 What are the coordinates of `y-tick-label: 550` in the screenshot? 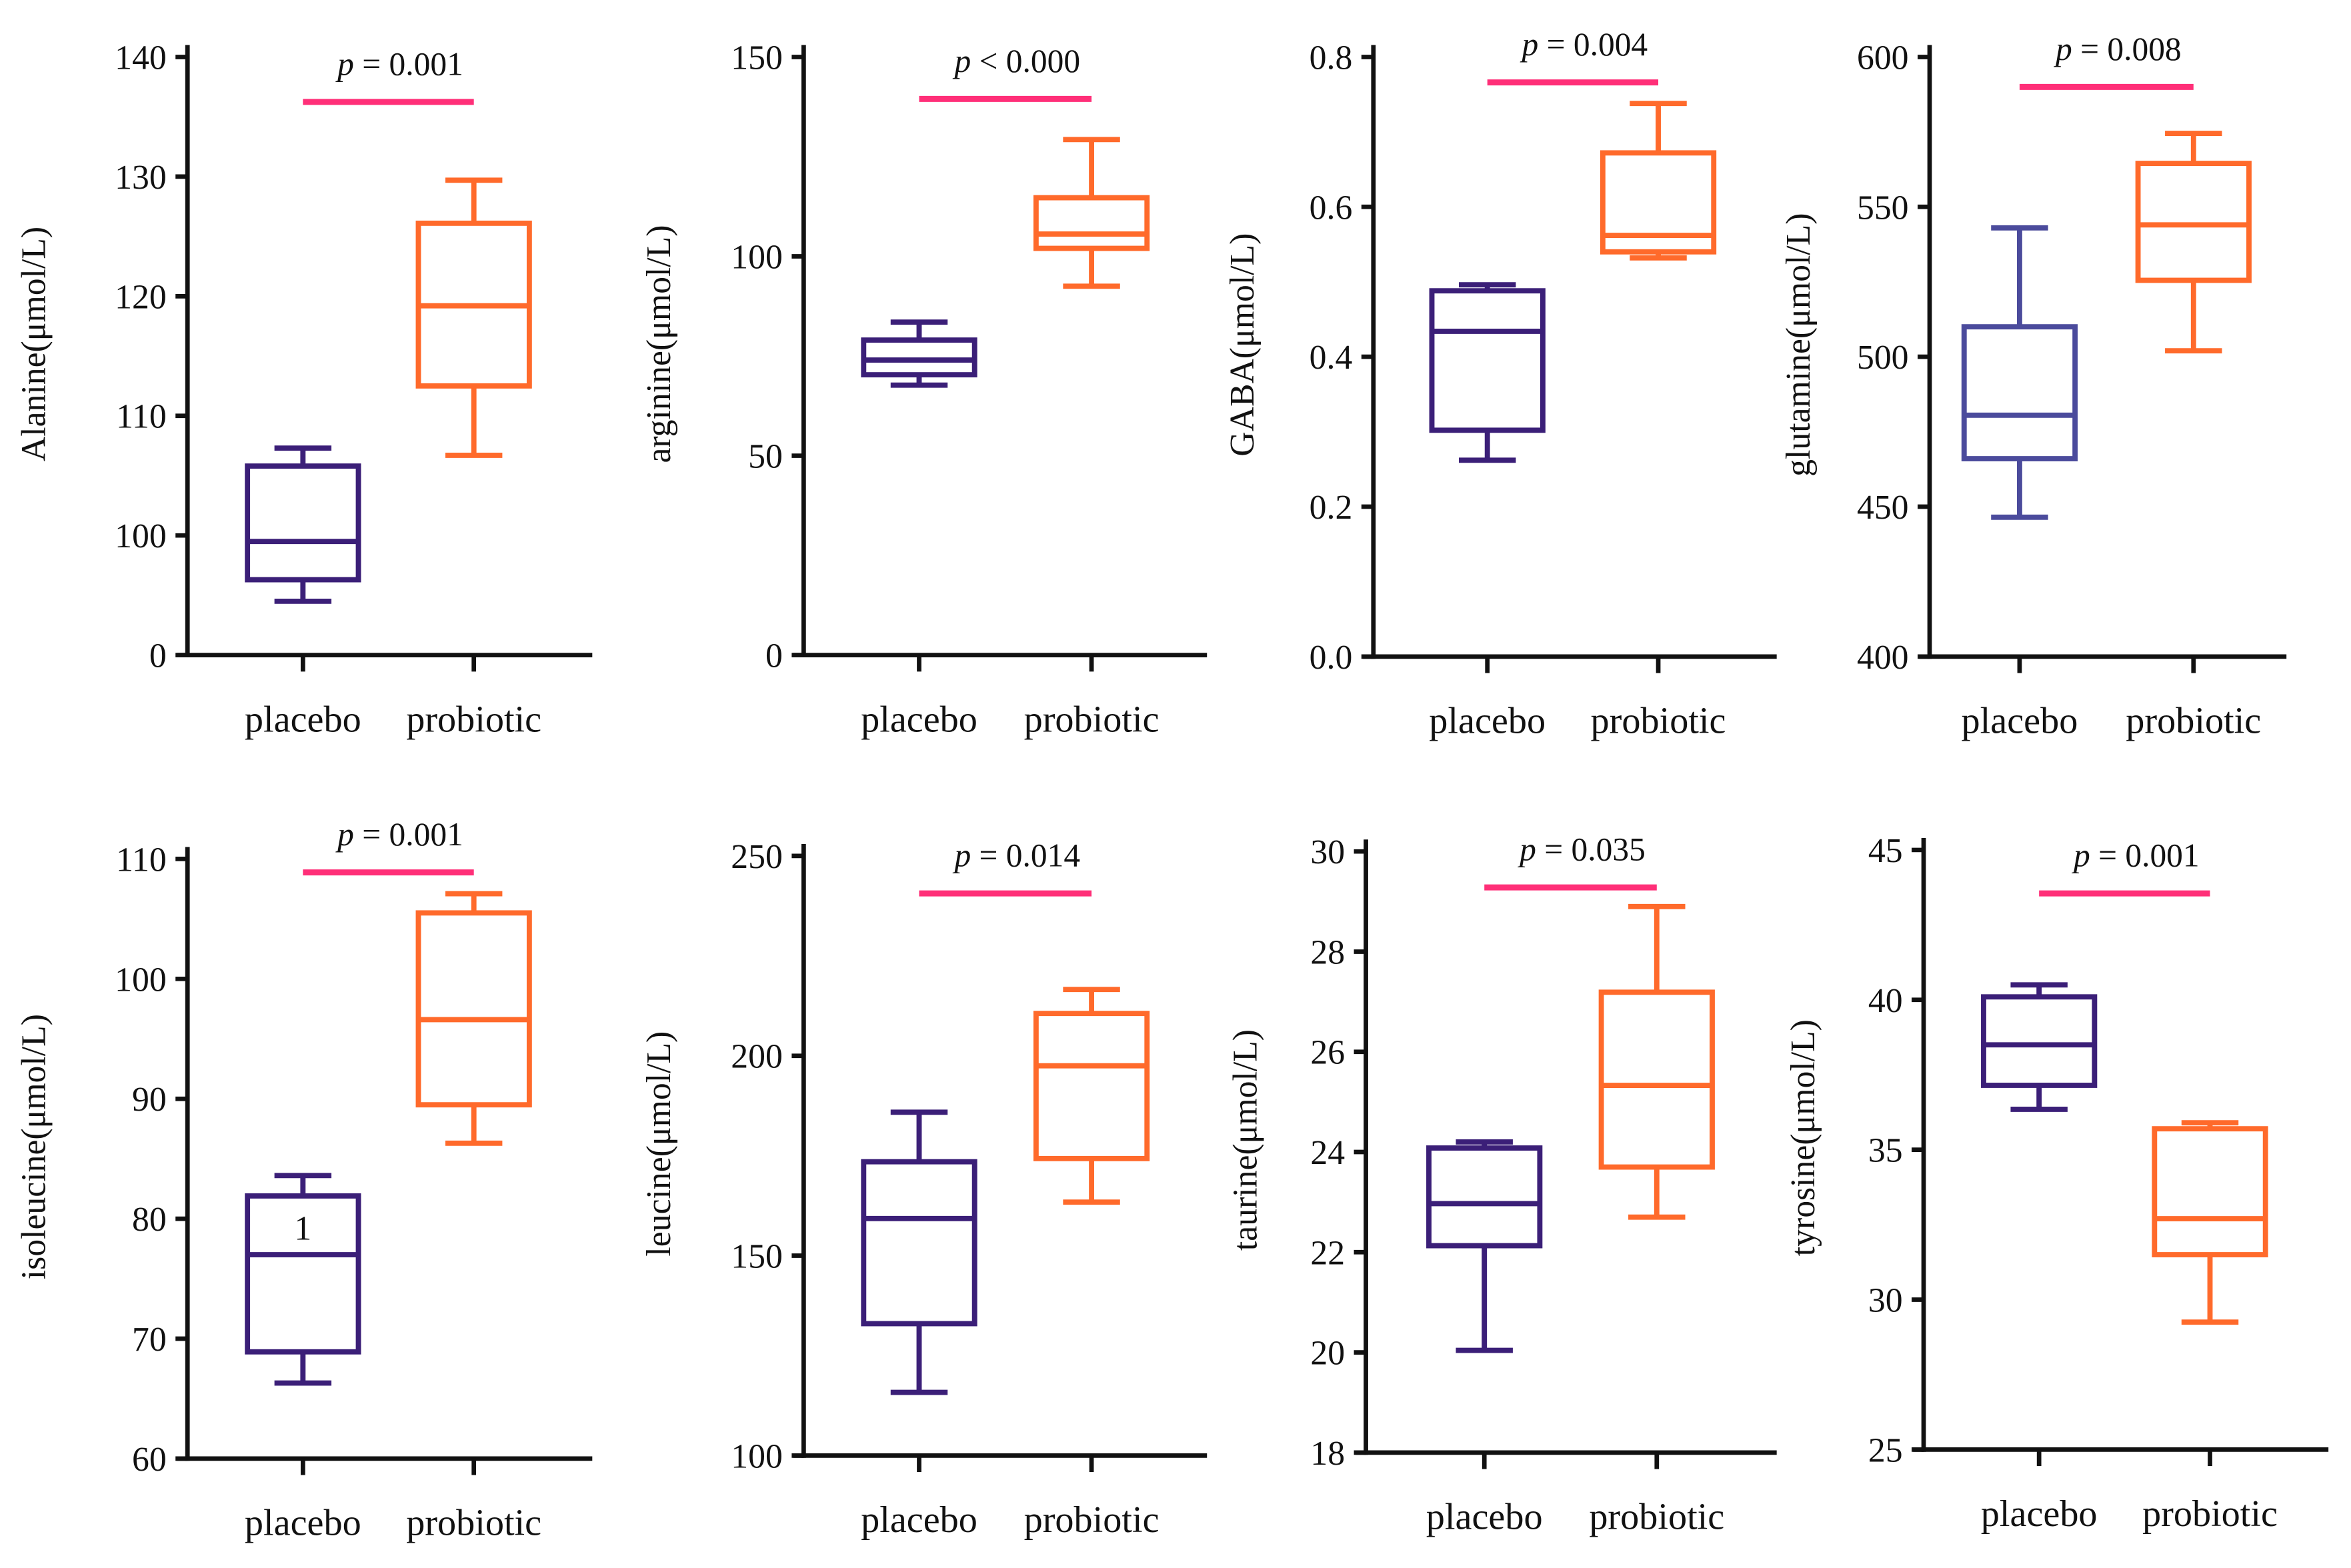 It's located at (1883, 208).